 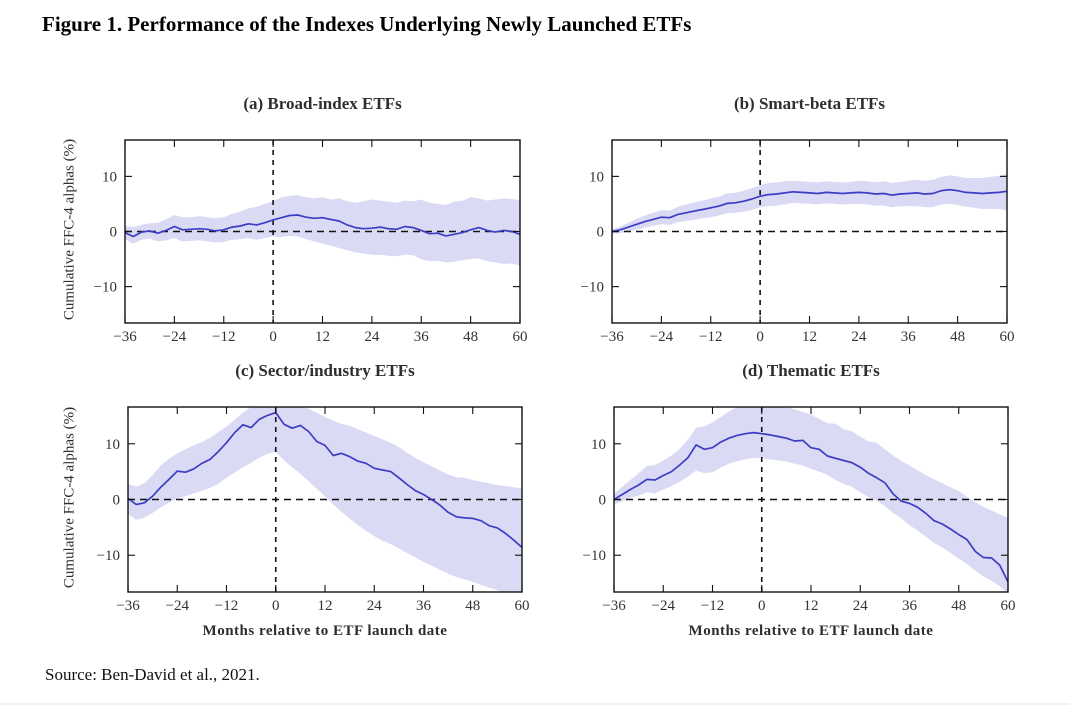 I want to click on panel-d-chart: −36 −24 −12 0 12 24 36 48 60 −10 0 10, so click(x=799, y=510).